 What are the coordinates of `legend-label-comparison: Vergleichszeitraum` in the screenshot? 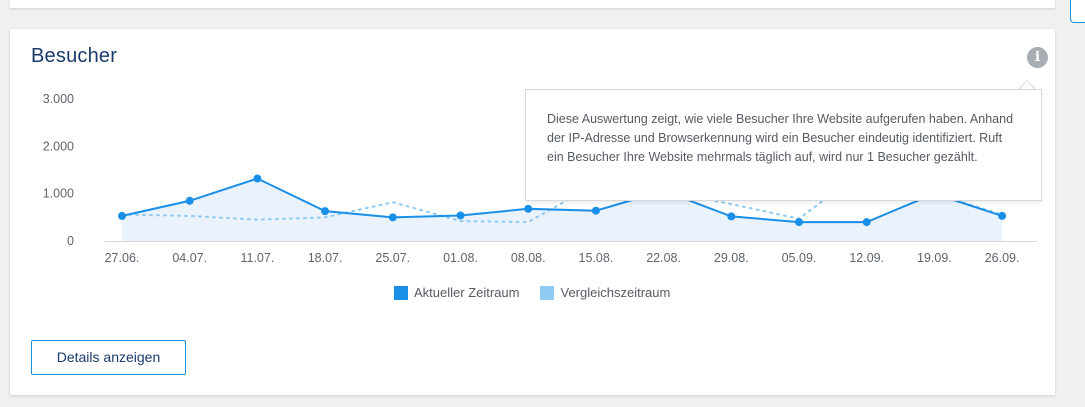 It's located at (615, 292).